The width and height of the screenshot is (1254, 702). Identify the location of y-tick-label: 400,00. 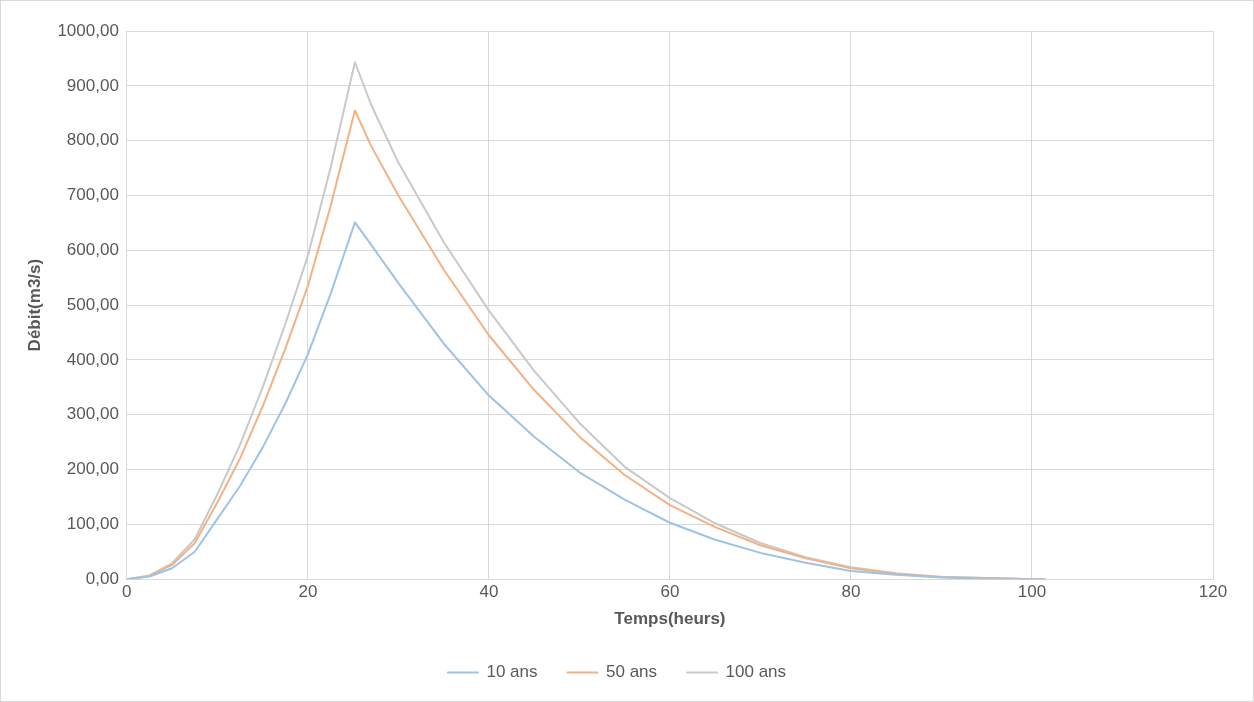
(92, 359).